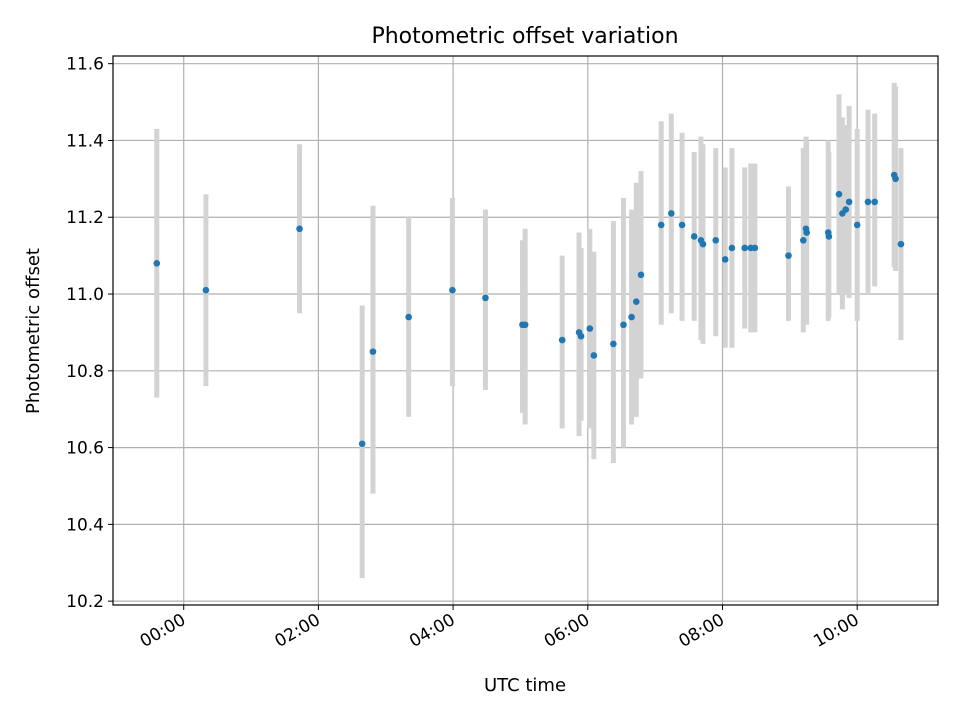 The height and width of the screenshot is (720, 960). What do you see at coordinates (836, 631) in the screenshot?
I see `x-tick-label: 10:00` at bounding box center [836, 631].